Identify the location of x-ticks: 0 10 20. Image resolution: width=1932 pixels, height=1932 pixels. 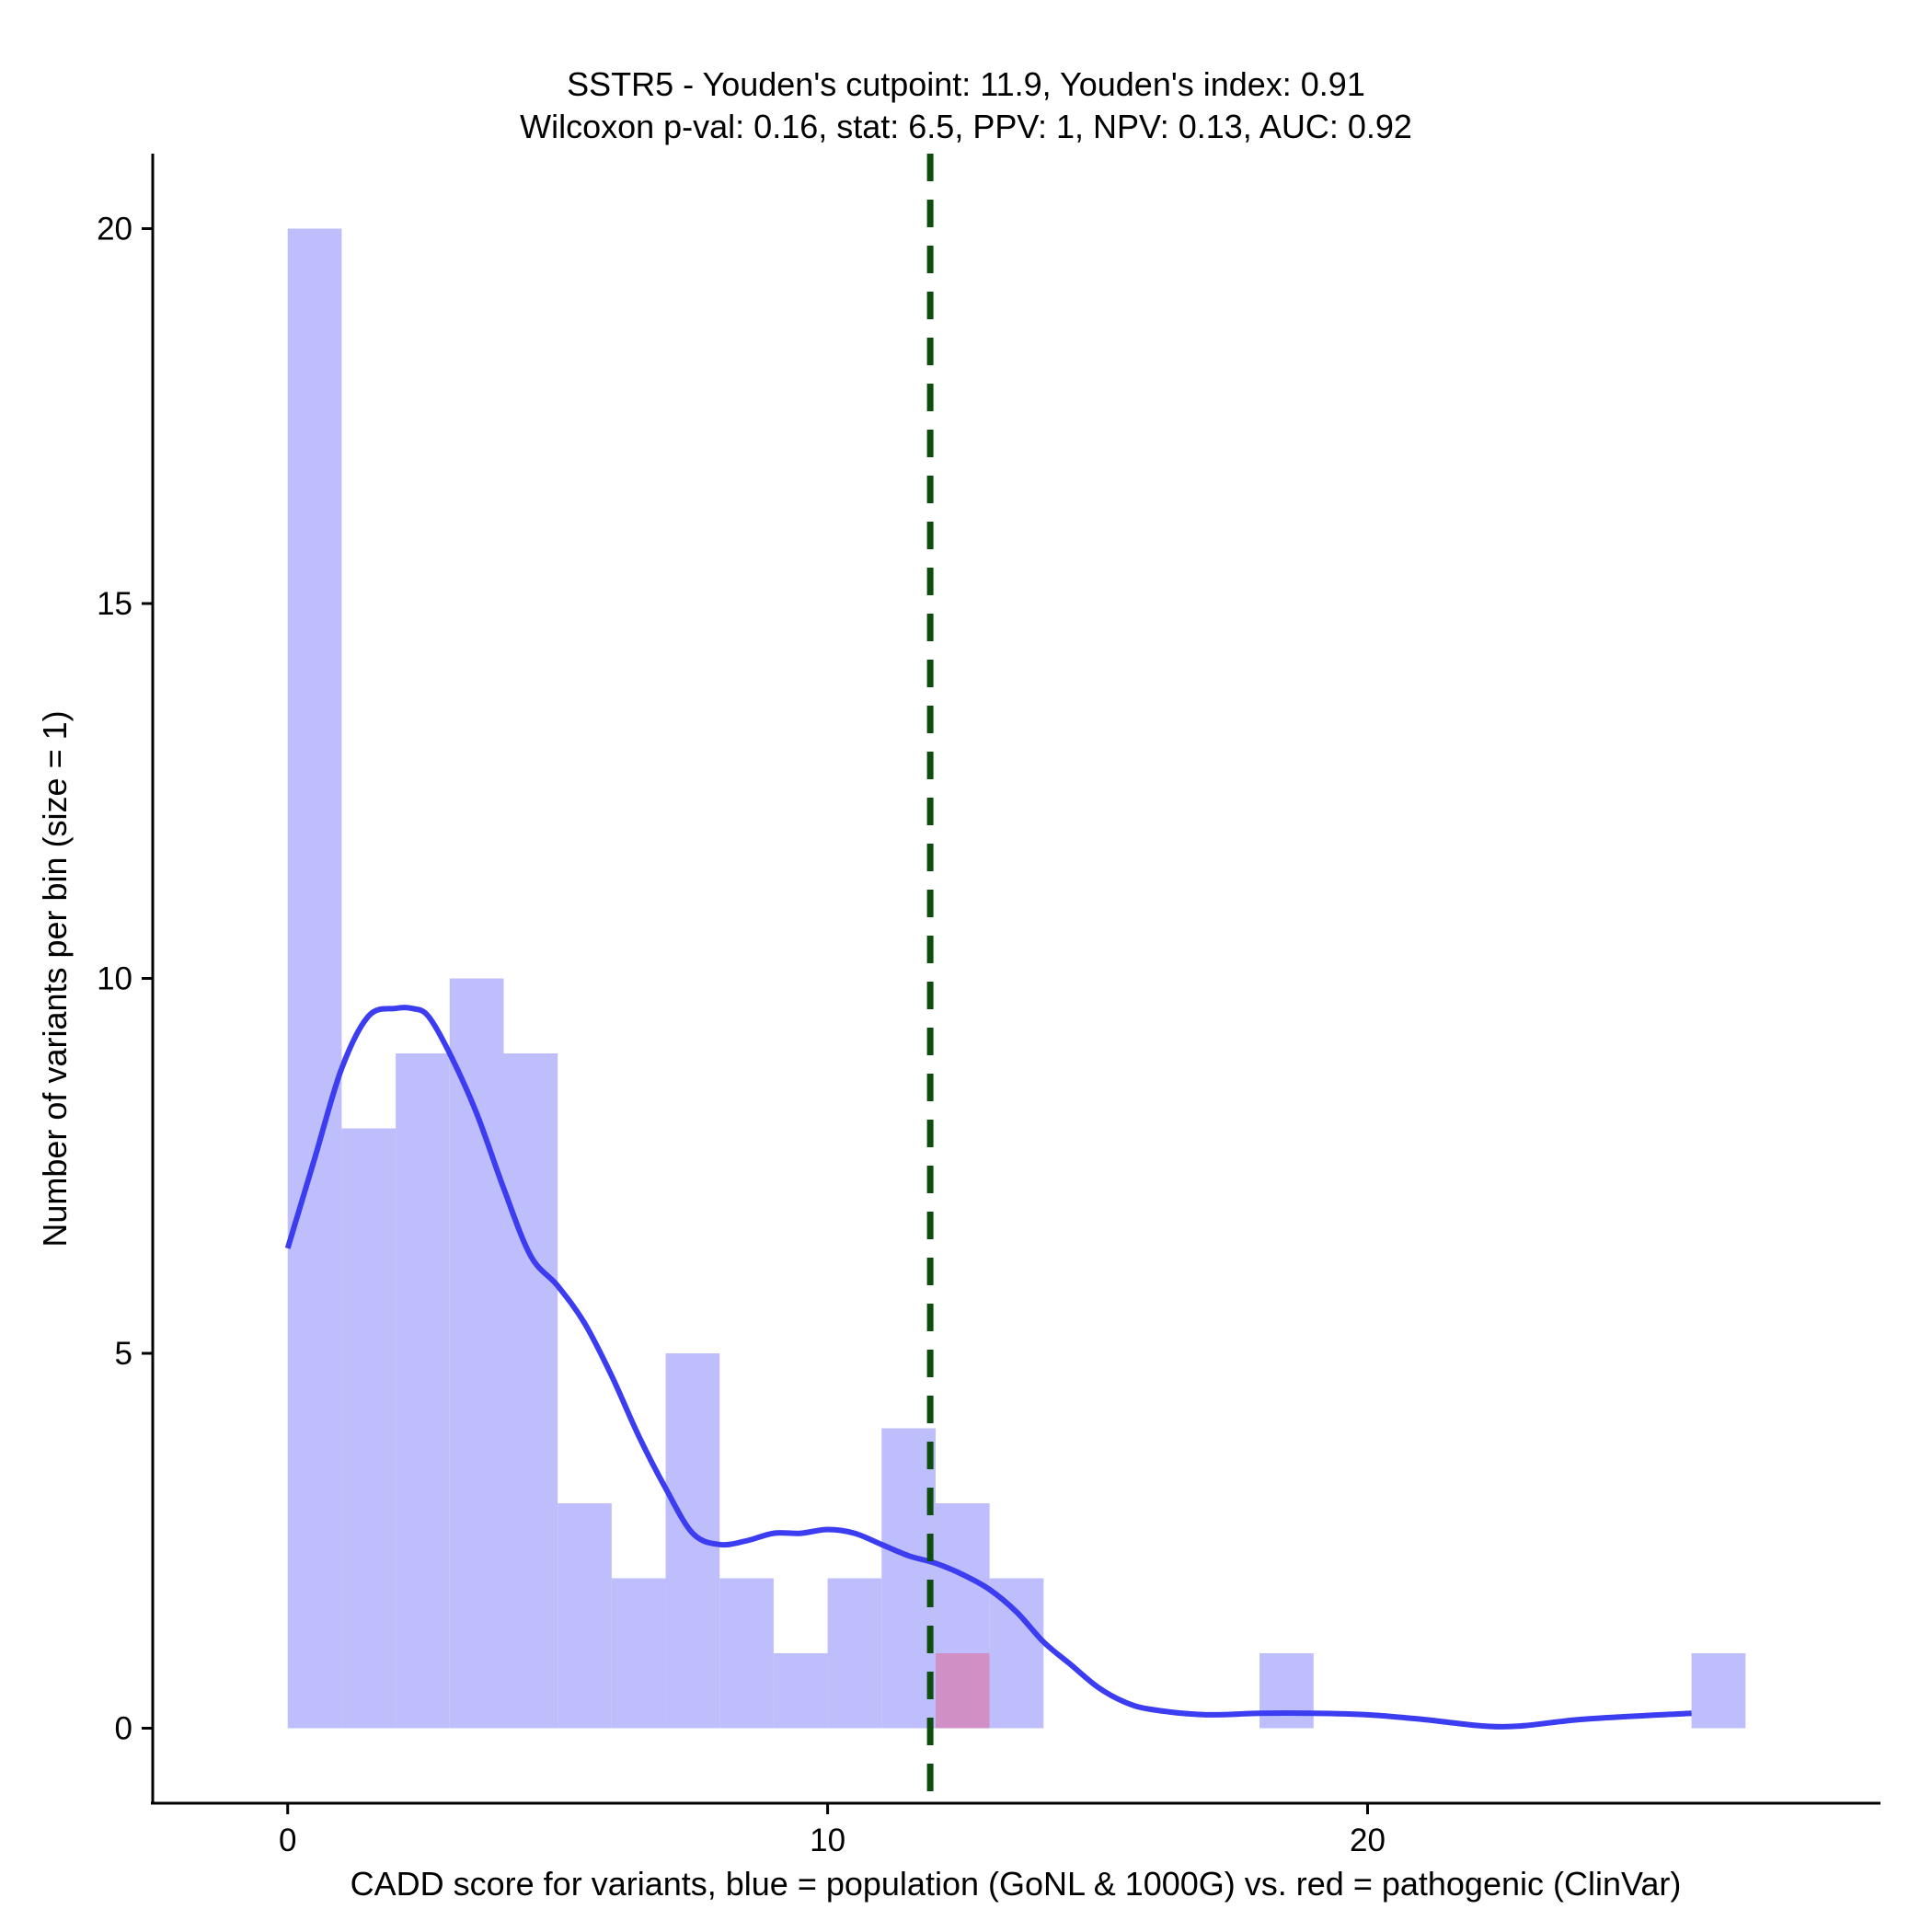
(832, 1830).